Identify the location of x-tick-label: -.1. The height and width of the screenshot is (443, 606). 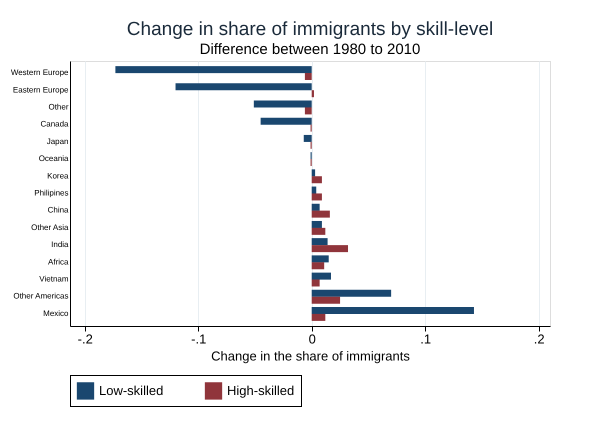
(198, 339).